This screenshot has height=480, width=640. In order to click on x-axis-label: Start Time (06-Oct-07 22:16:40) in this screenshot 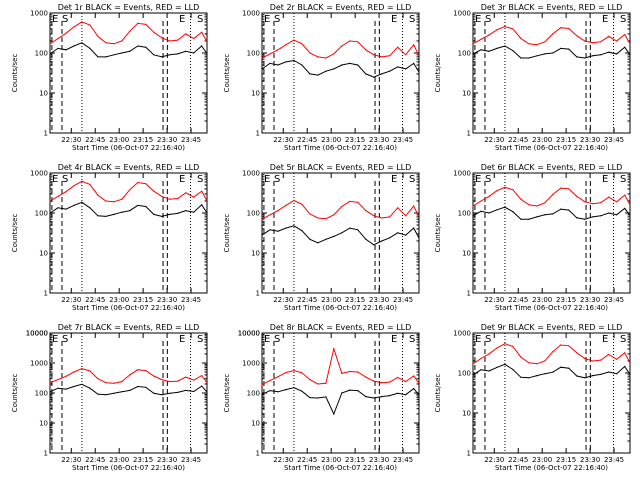, I will do `click(551, 308)`.